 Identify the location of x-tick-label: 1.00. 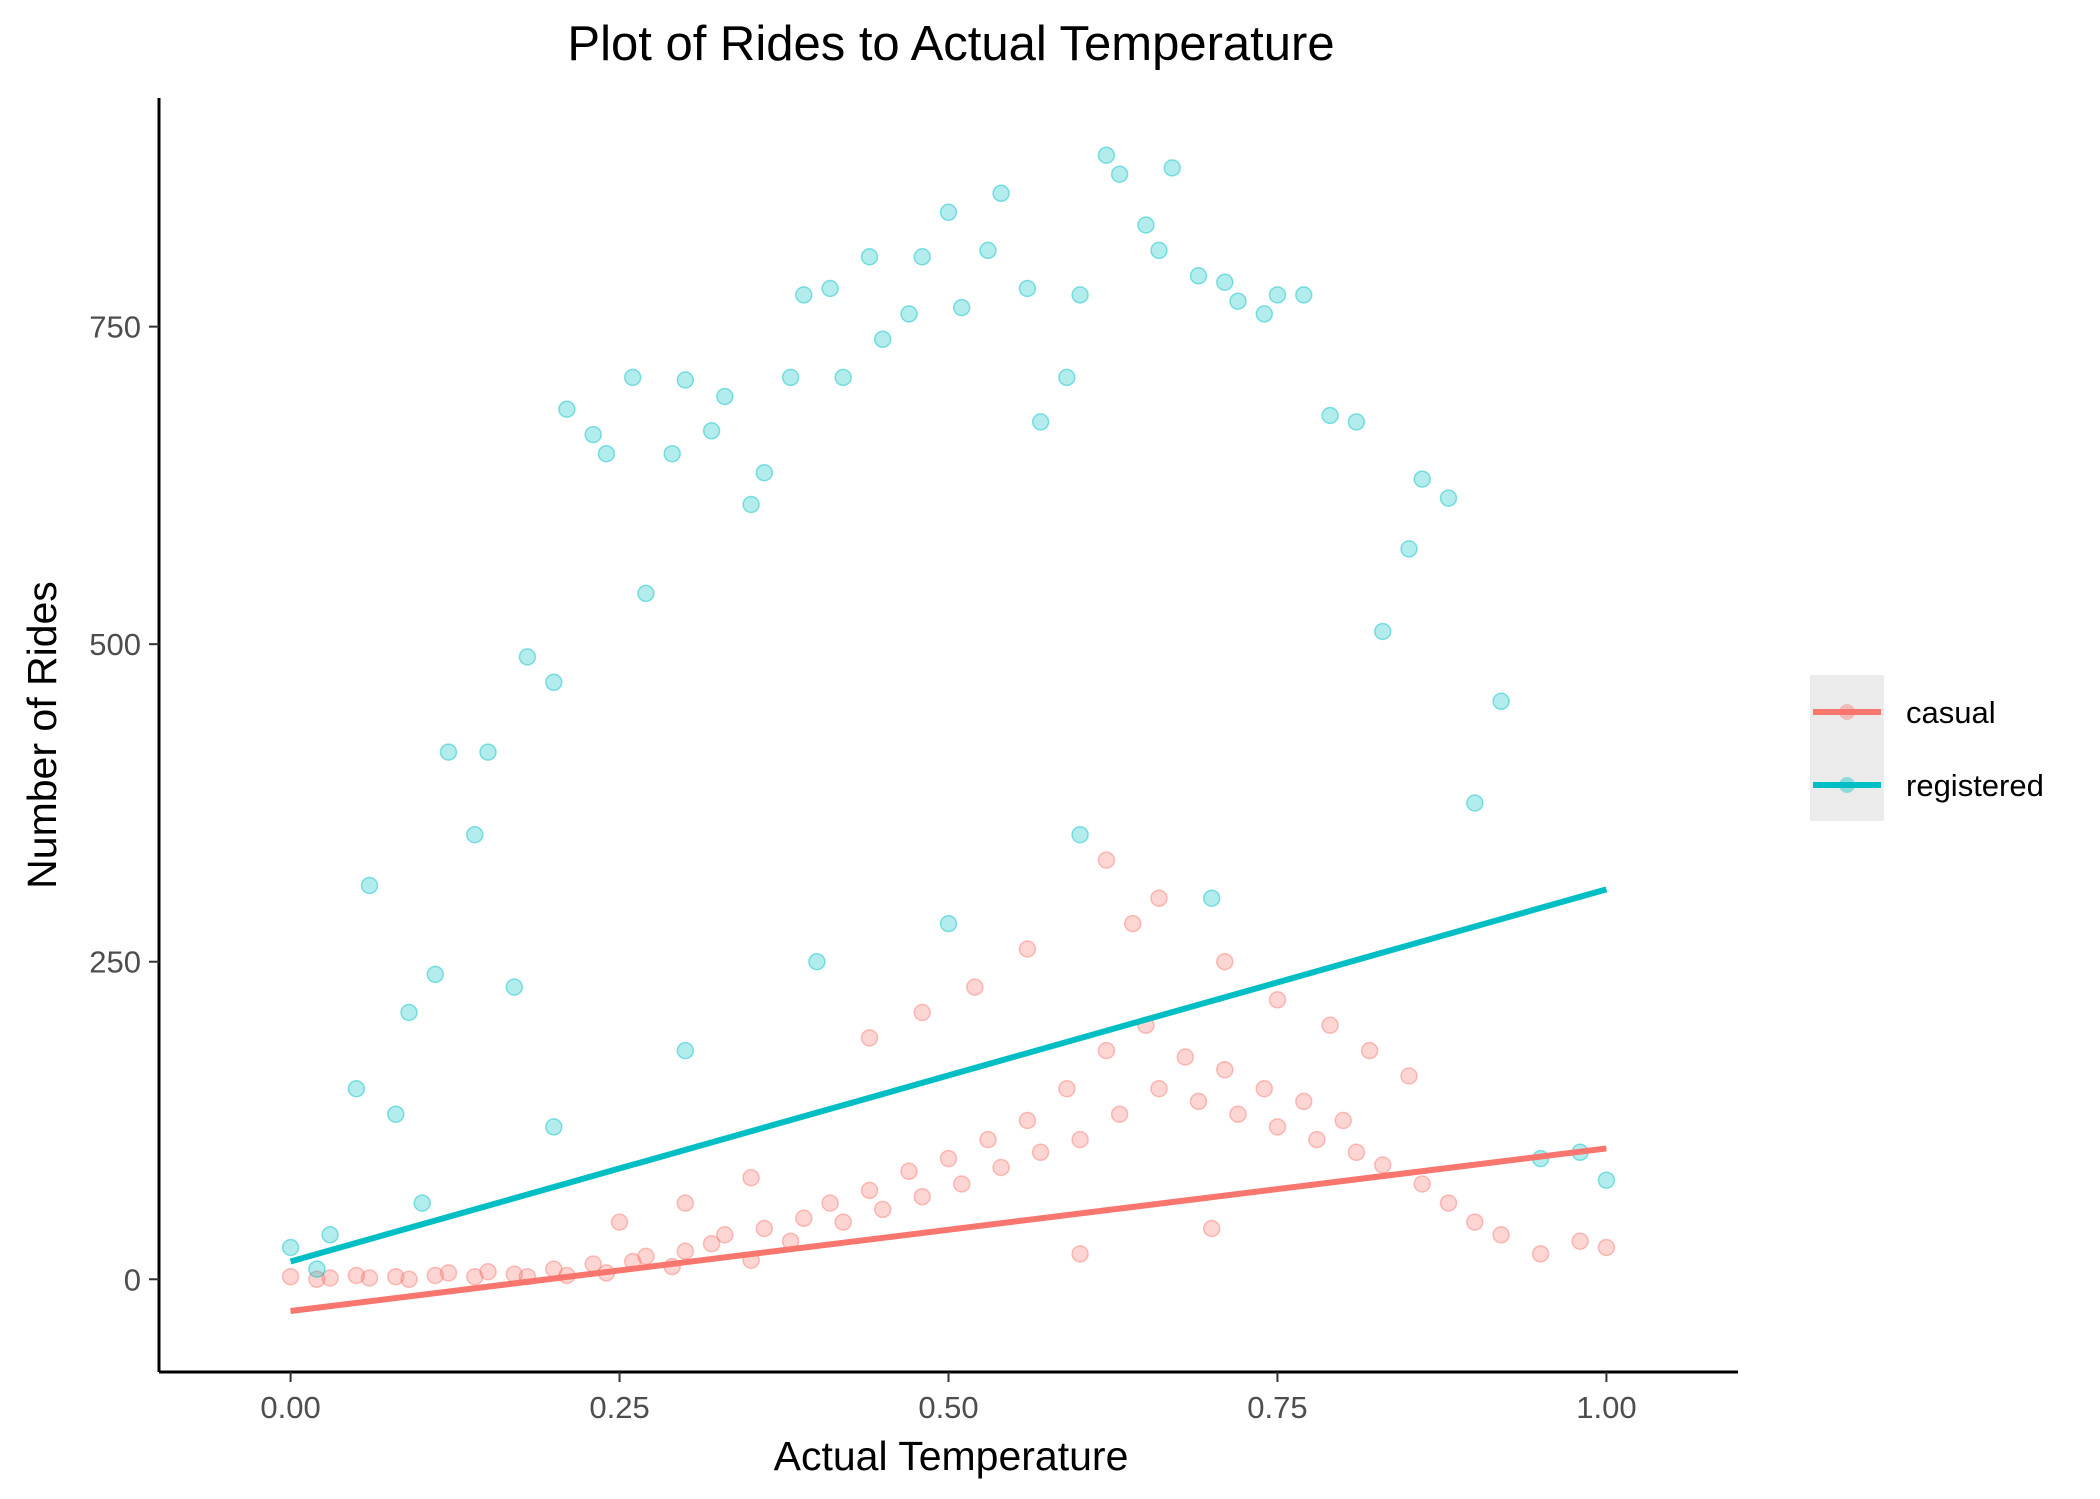
(1606, 1407).